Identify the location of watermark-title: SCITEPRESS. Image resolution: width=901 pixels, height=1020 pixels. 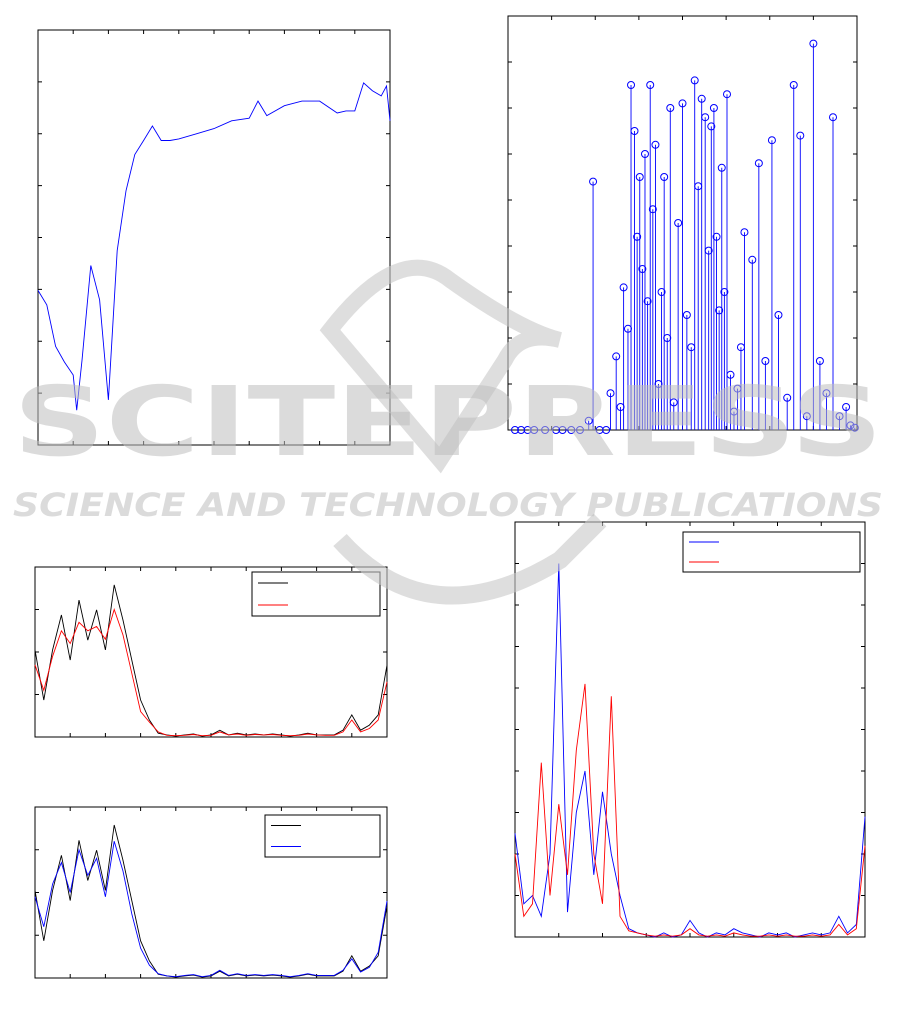
(448, 422).